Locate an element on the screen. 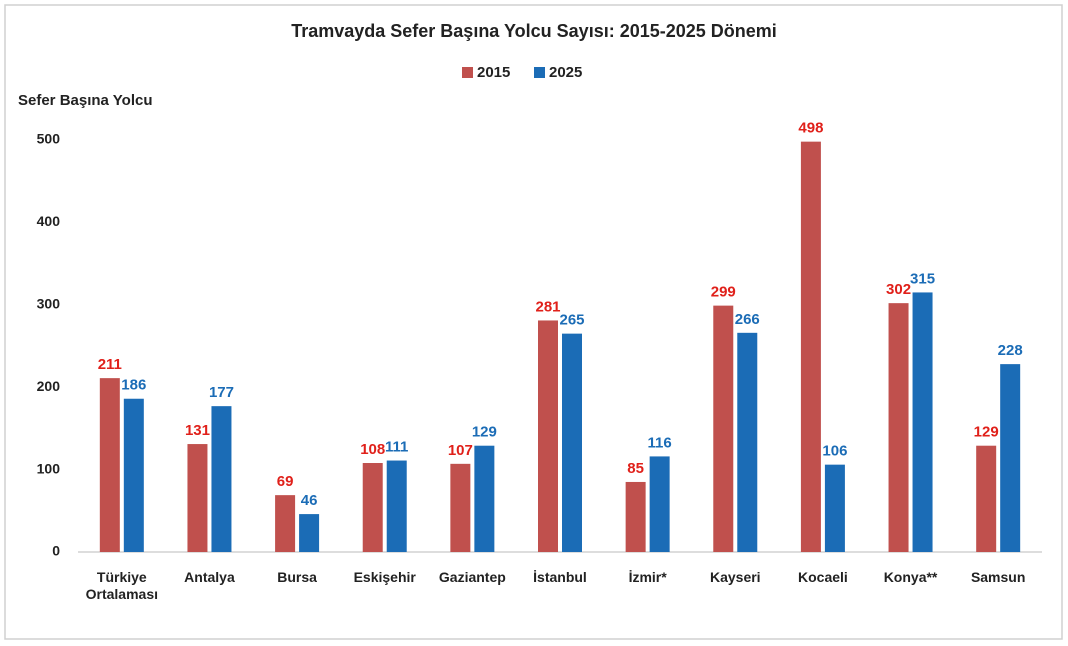  value-label: 266 is located at coordinates (747, 319).